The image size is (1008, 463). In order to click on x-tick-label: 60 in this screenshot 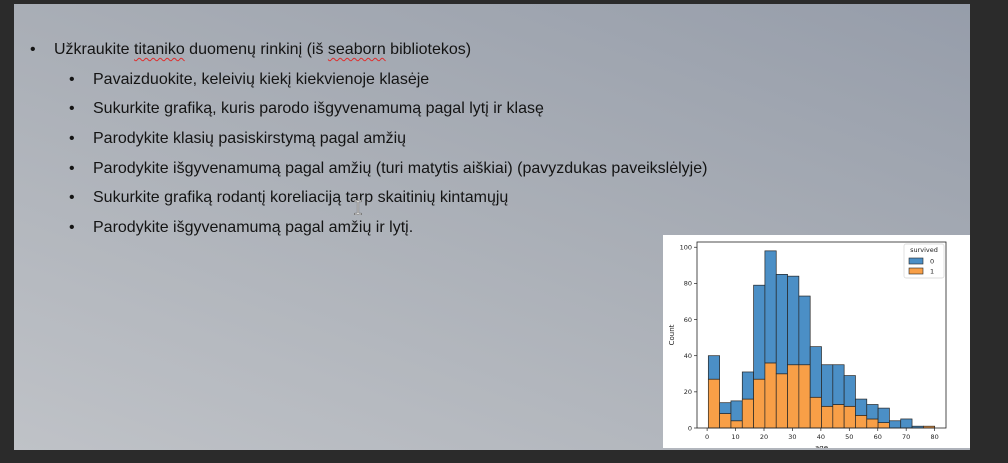, I will do `click(878, 437)`.